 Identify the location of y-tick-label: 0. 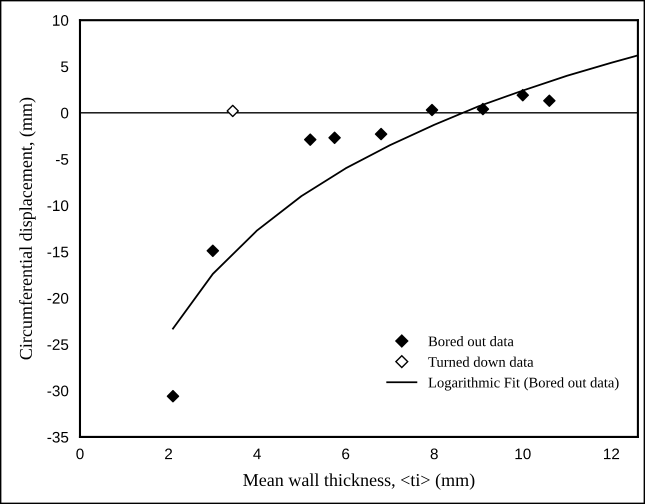
(64, 113).